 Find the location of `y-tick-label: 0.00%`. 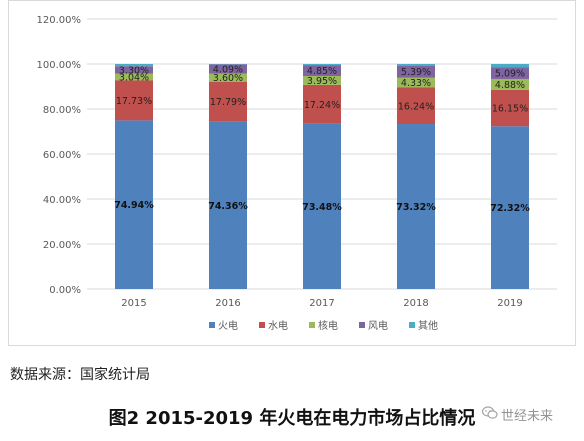

y-tick-label: 0.00% is located at coordinates (65, 290).